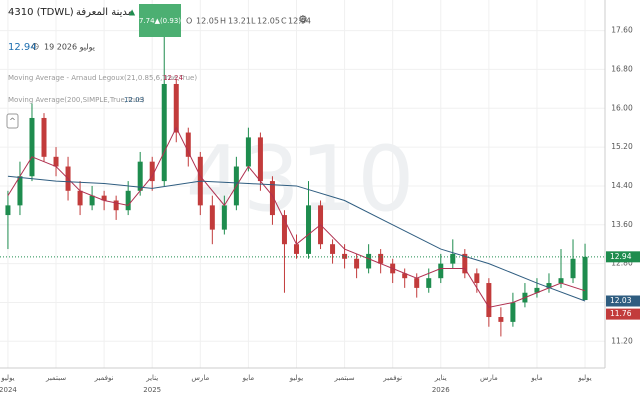 This screenshot has width=640, height=404. I want to click on y-tick-label: 16.00, so click(622, 107).